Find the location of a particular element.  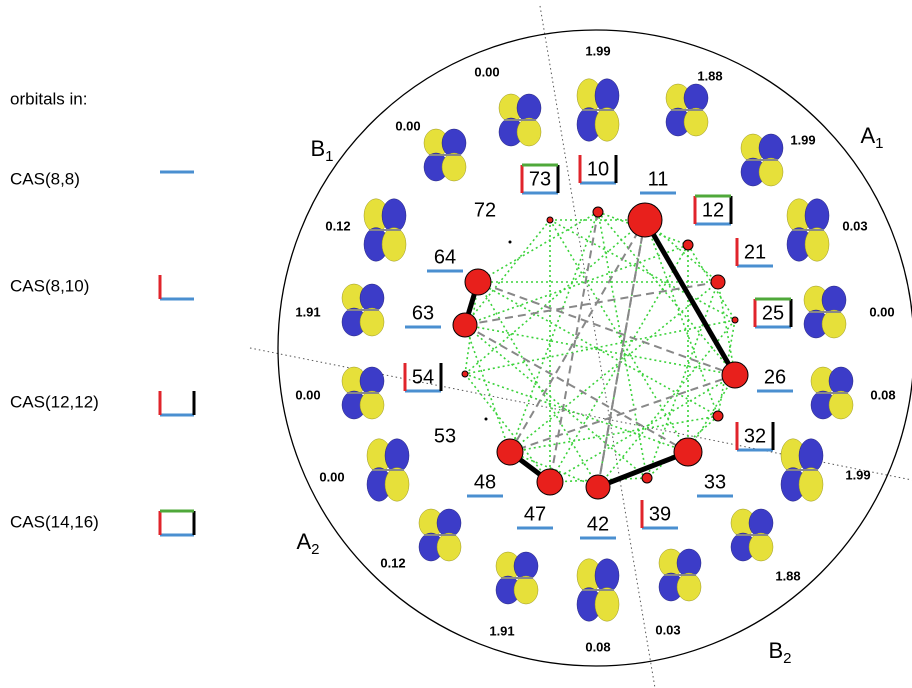

occupation: 1.91 is located at coordinates (307, 311).